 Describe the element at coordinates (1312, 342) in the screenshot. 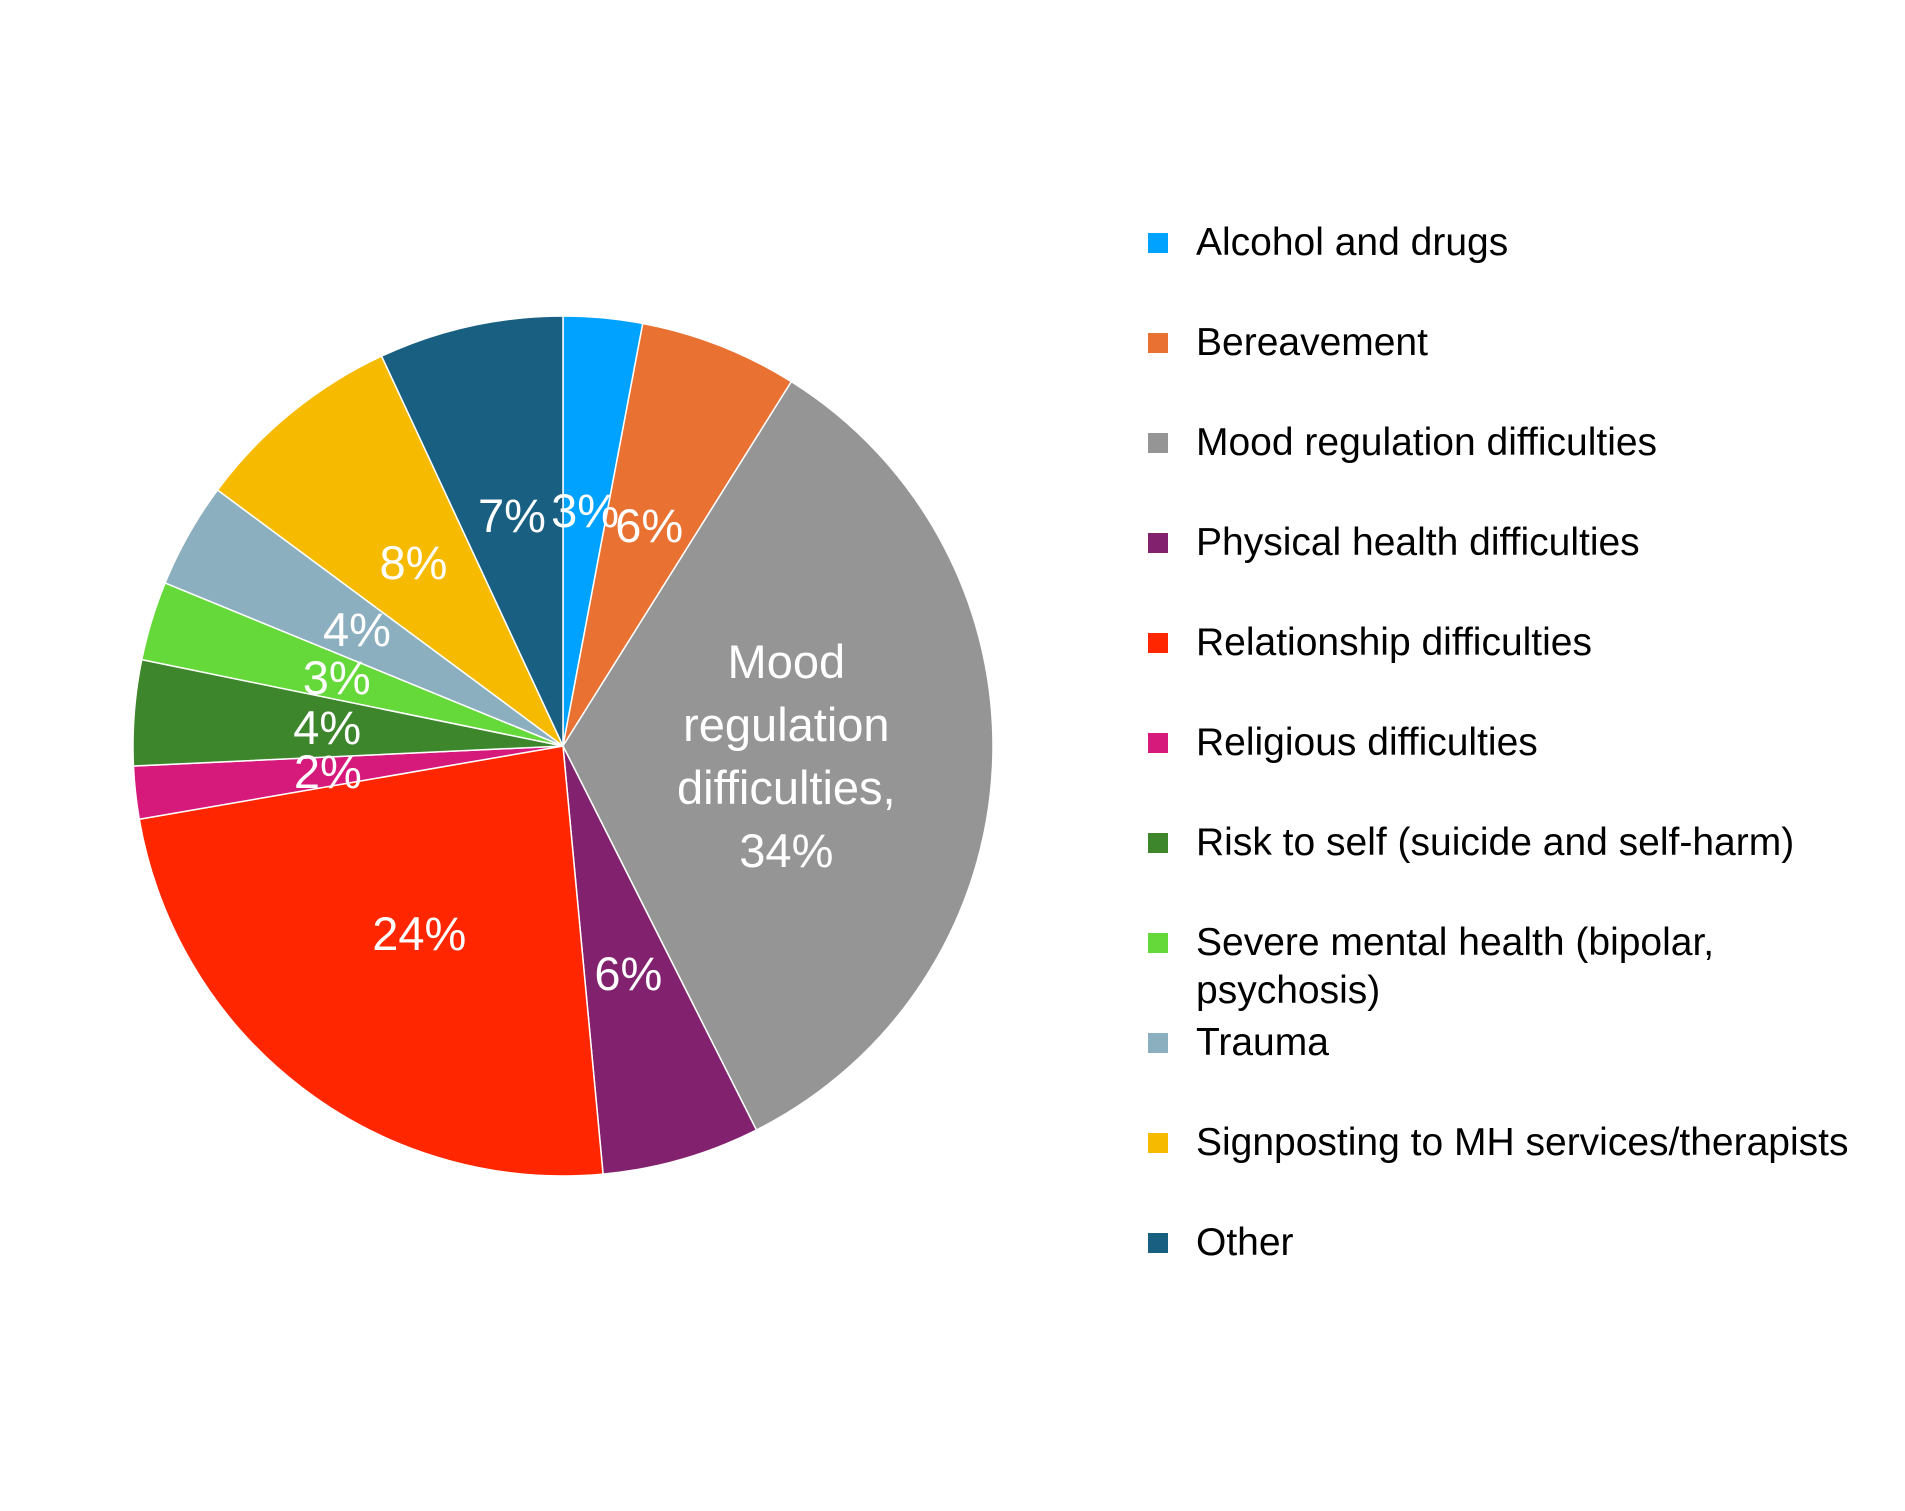

I see `legend-label: Bereavement` at that location.